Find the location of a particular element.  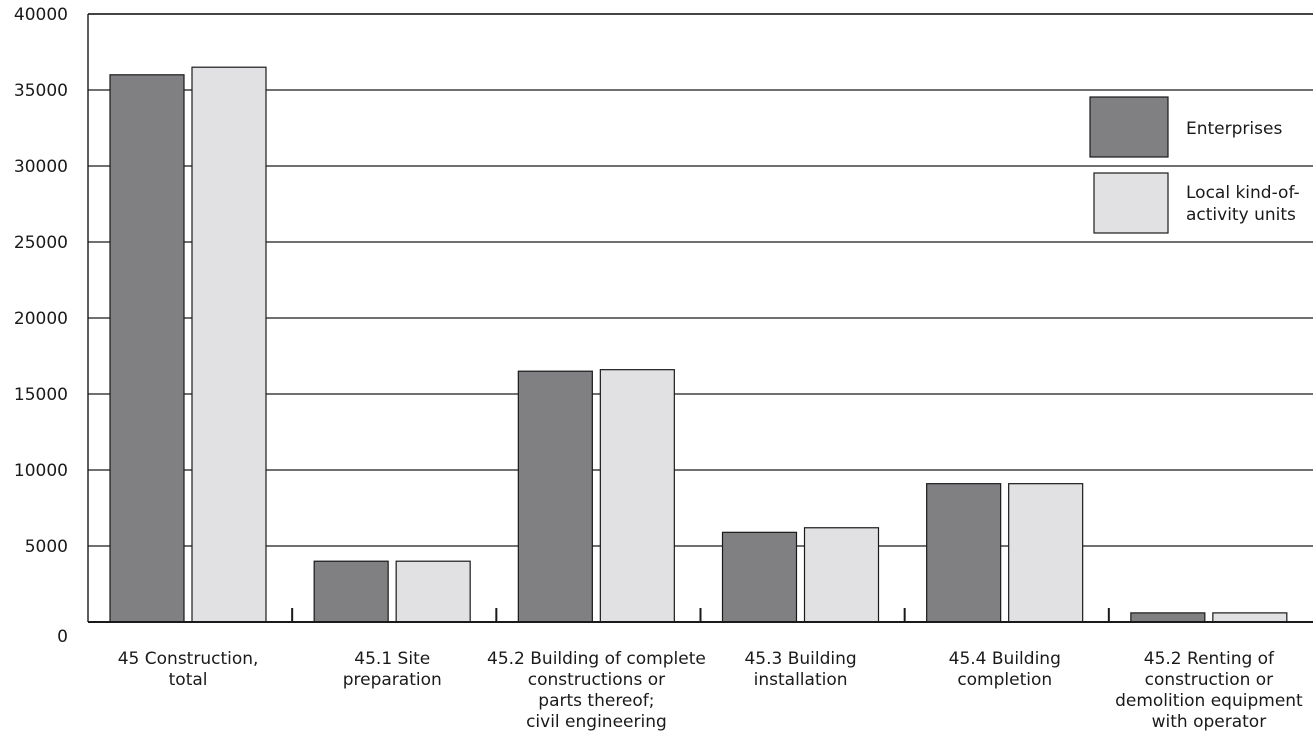

x-category-label-line: installation is located at coordinates (801, 680).